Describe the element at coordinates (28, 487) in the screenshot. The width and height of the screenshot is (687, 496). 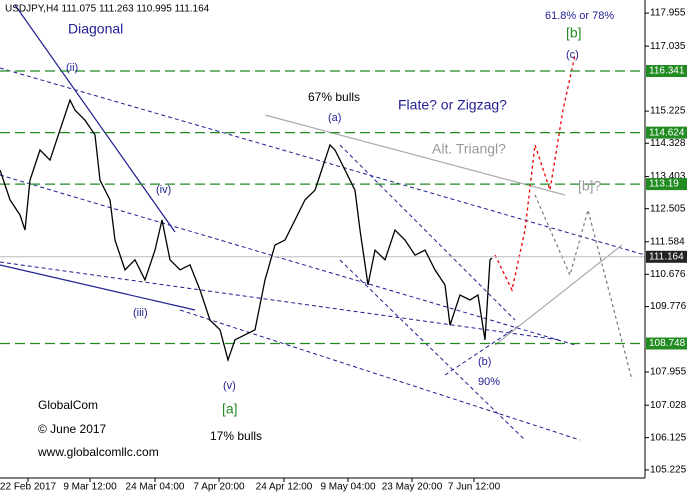
I see `x-tick-label: 22 Feb 2017` at that location.